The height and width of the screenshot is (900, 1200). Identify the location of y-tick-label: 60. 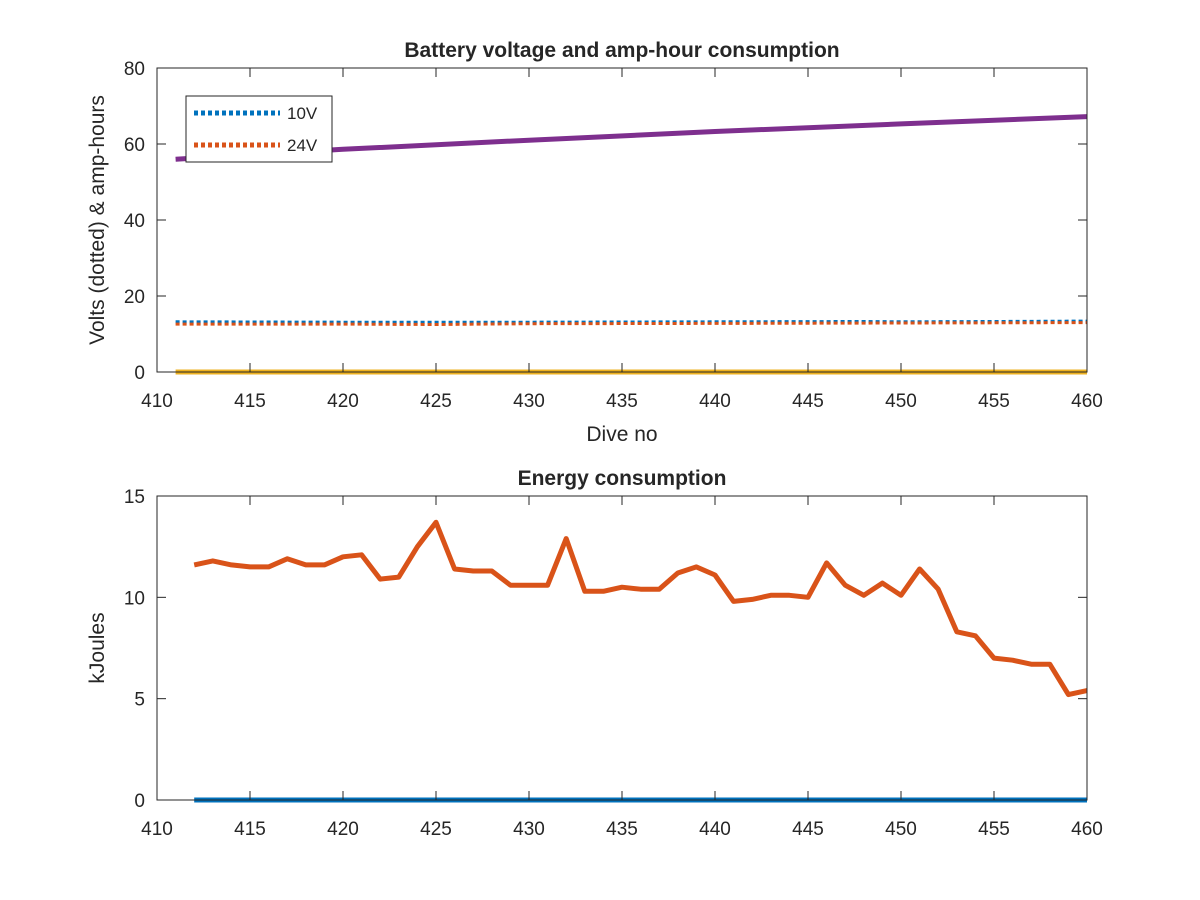
(134, 145).